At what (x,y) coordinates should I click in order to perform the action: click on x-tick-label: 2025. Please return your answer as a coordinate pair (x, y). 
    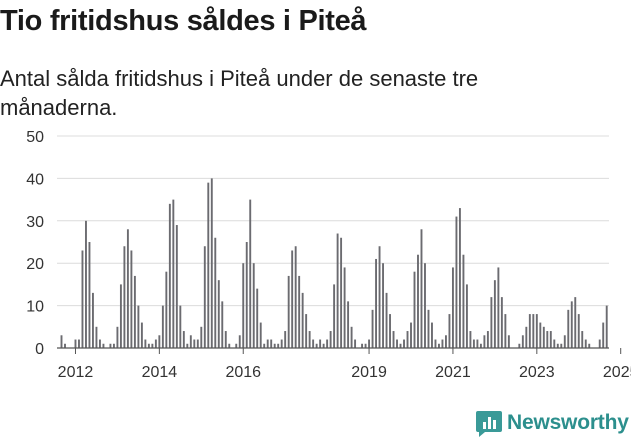
    Looking at the image, I should click on (617, 372).